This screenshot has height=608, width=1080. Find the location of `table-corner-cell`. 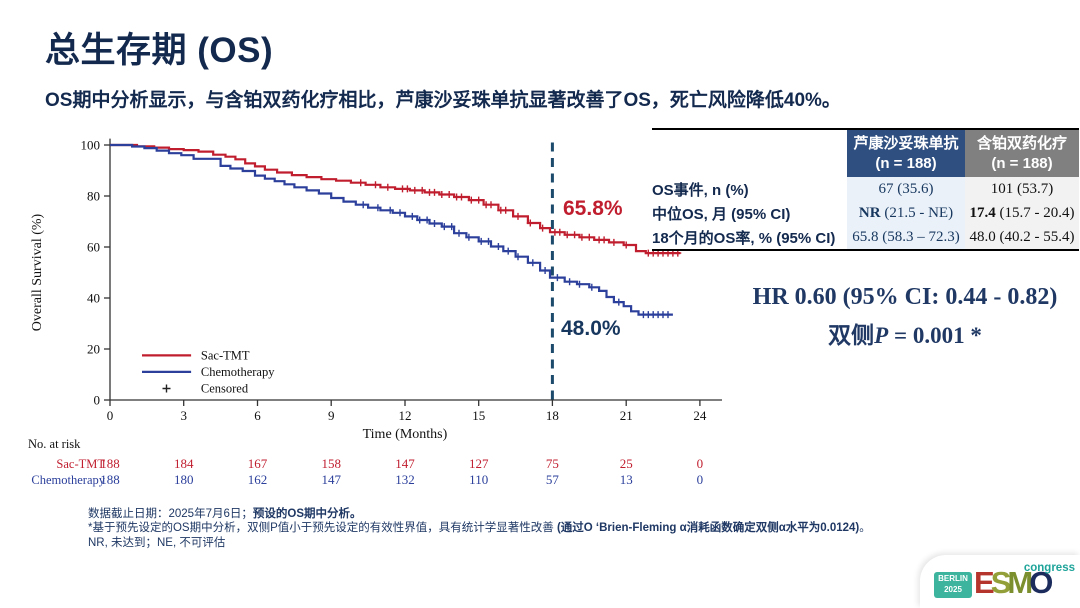

table-corner-cell is located at coordinates (749, 153).